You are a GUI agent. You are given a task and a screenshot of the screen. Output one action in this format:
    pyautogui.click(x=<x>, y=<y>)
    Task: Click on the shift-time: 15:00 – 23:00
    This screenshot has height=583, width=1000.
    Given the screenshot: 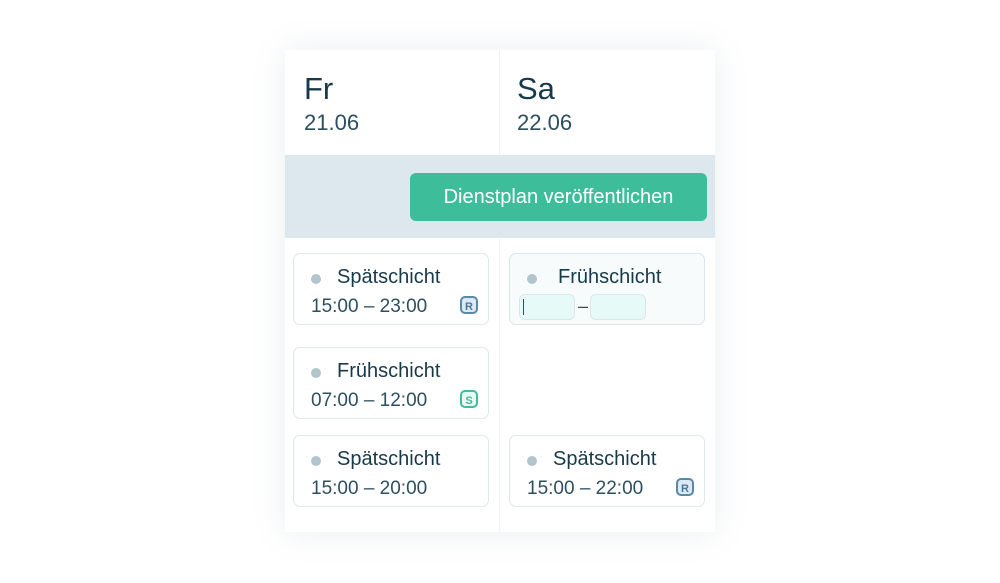 What is the action you would take?
    pyautogui.click(x=369, y=306)
    